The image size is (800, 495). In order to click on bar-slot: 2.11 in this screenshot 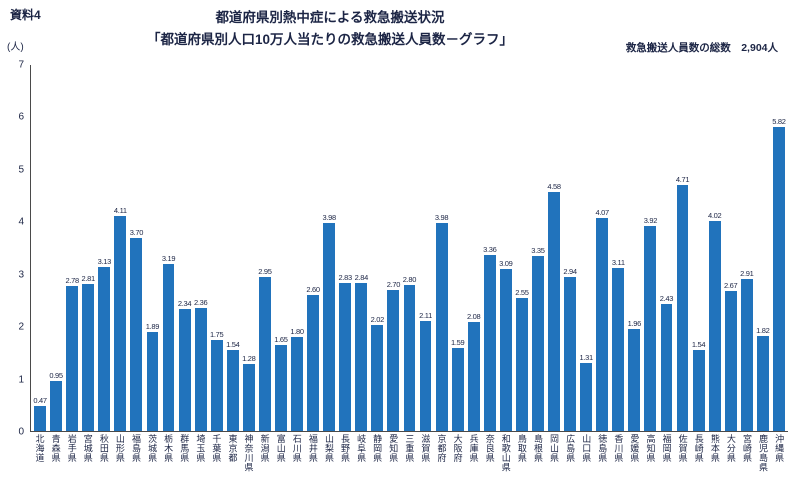, I will do `click(426, 248)`.